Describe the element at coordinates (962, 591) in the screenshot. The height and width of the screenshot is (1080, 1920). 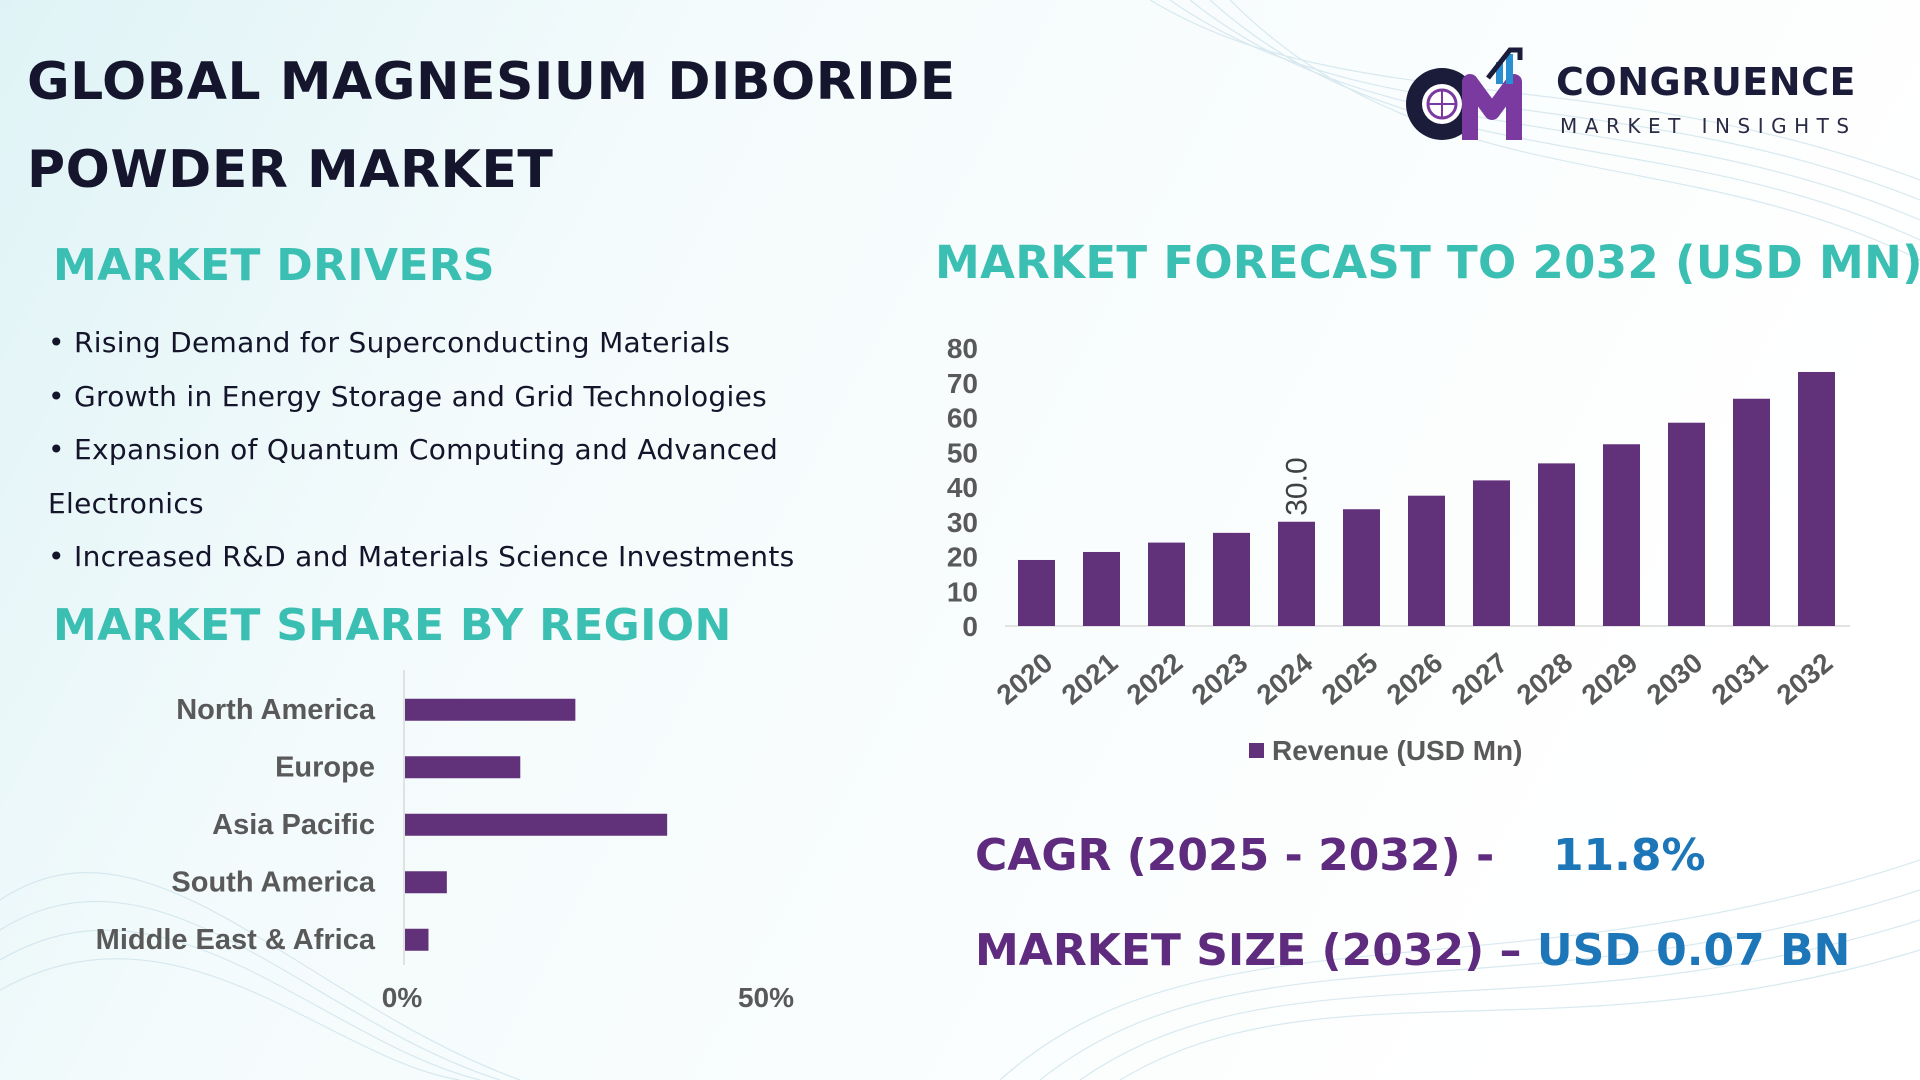
I see `forecast-y-tick: 10` at that location.